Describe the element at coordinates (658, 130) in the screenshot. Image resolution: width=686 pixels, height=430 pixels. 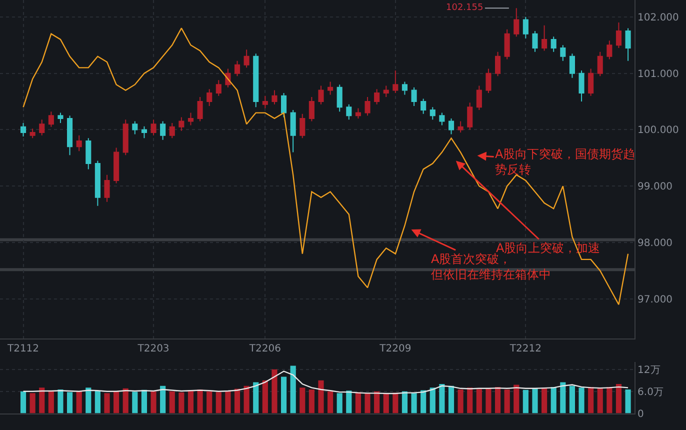
I see `y-tick-label: 100.000` at that location.